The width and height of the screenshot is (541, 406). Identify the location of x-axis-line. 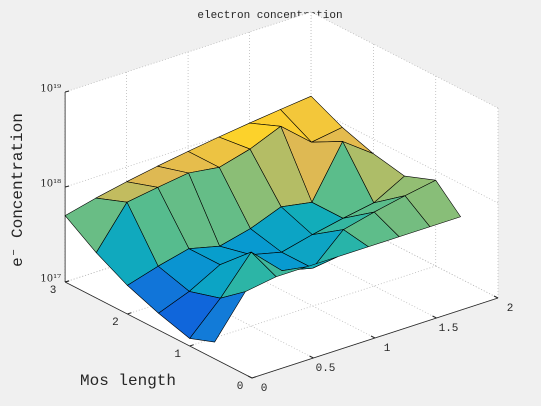
(158, 330).